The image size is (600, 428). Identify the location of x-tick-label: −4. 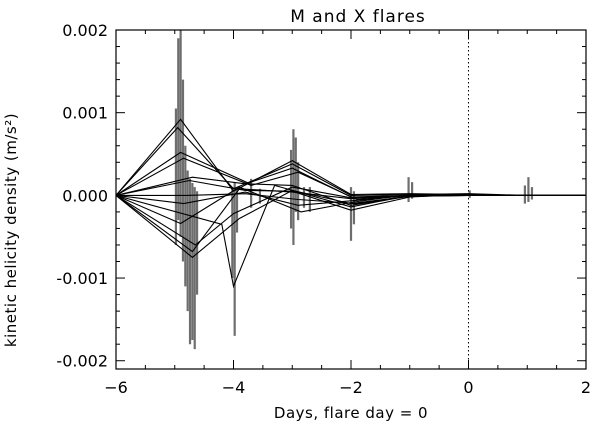
(234, 387).